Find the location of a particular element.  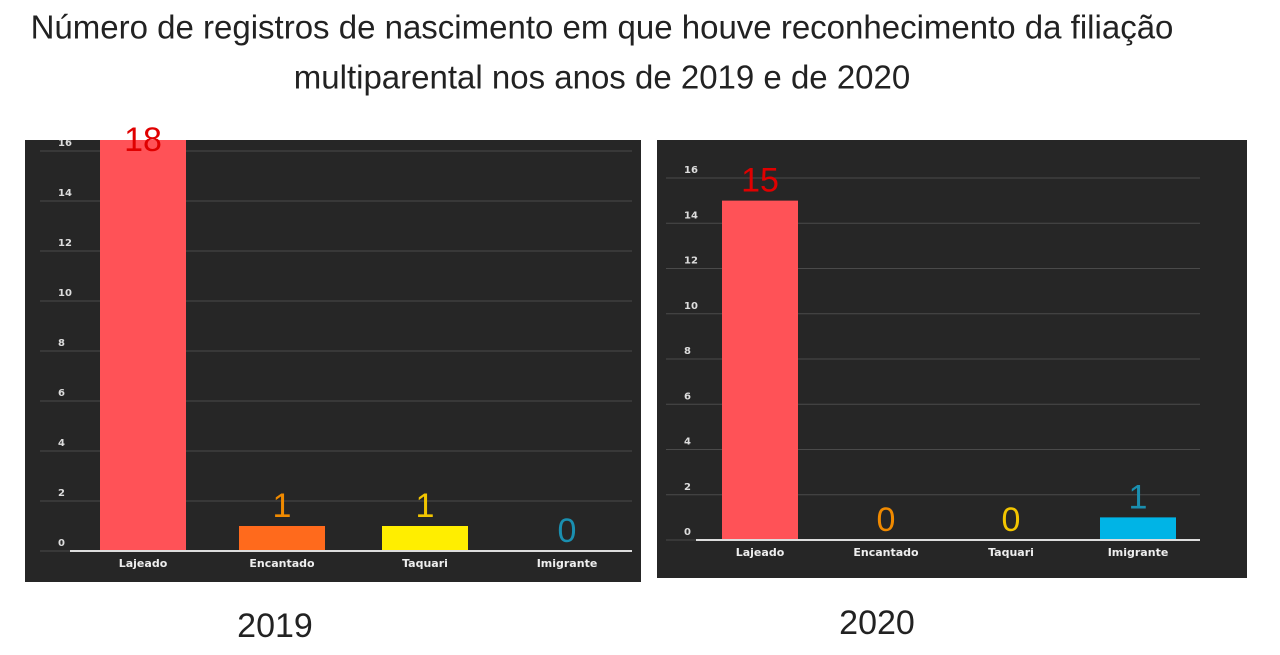

chart-caption: 2020 is located at coordinates (877, 623).